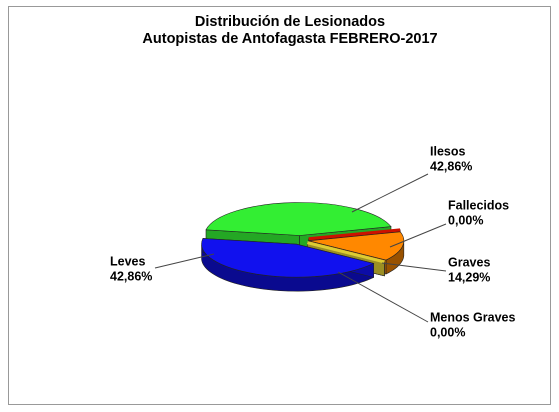  I want to click on chart-subtitle: Autopistas de Antofagasta FEBRERO-2017, so click(289, 39).